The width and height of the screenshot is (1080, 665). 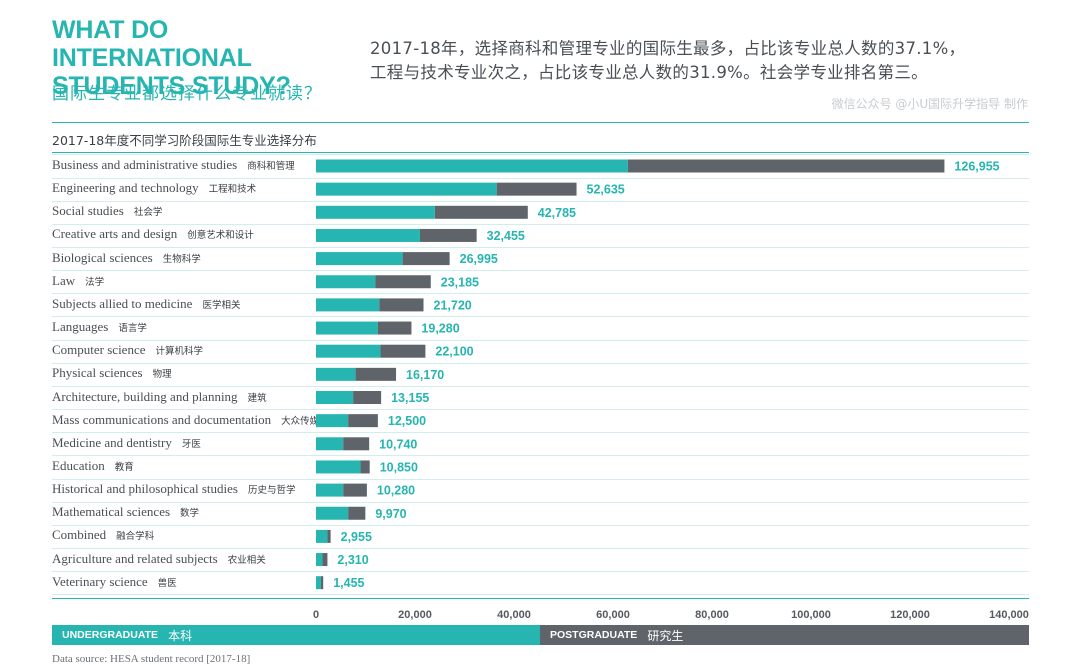 What do you see at coordinates (811, 615) in the screenshot?
I see `x-tick-label: 100,000` at bounding box center [811, 615].